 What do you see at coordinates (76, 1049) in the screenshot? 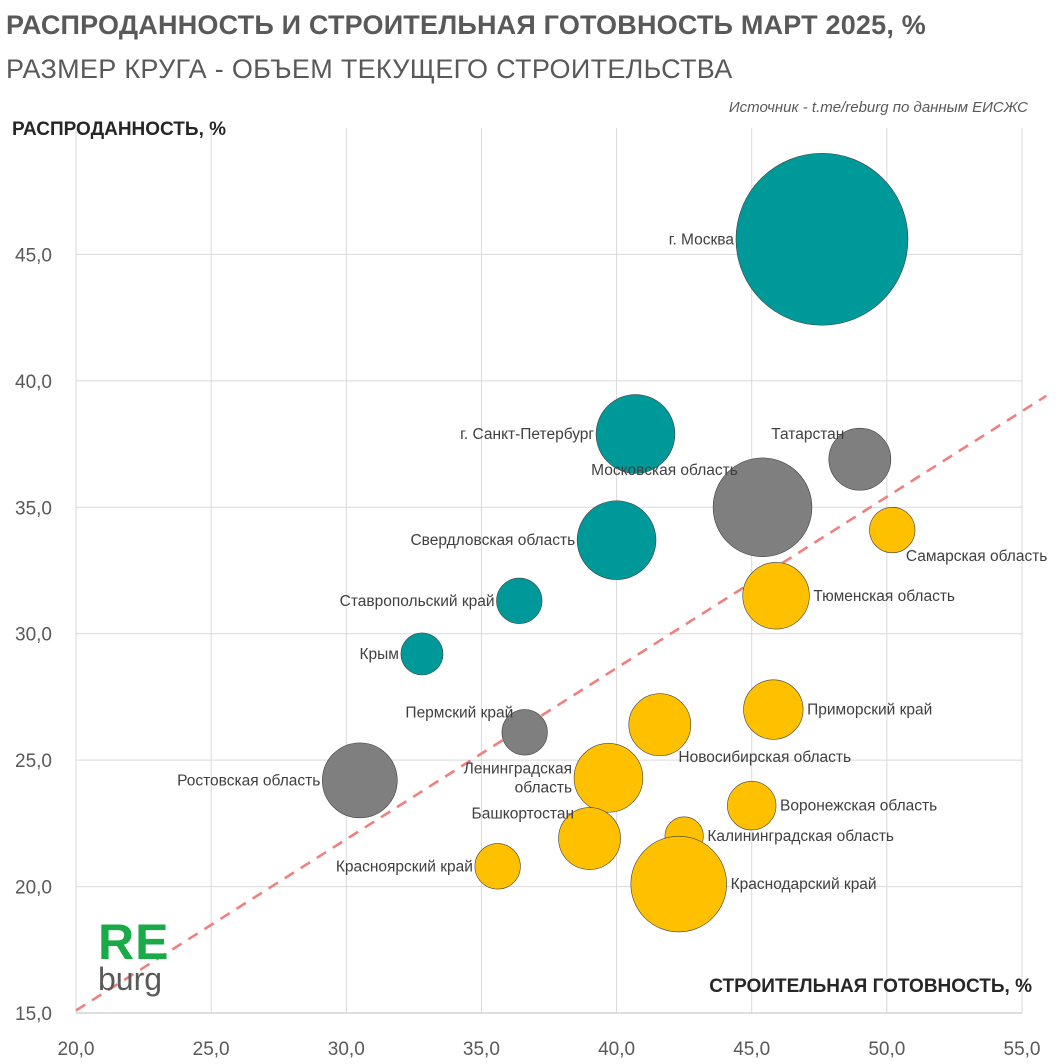
I see `x-tick-label: 20,0` at bounding box center [76, 1049].